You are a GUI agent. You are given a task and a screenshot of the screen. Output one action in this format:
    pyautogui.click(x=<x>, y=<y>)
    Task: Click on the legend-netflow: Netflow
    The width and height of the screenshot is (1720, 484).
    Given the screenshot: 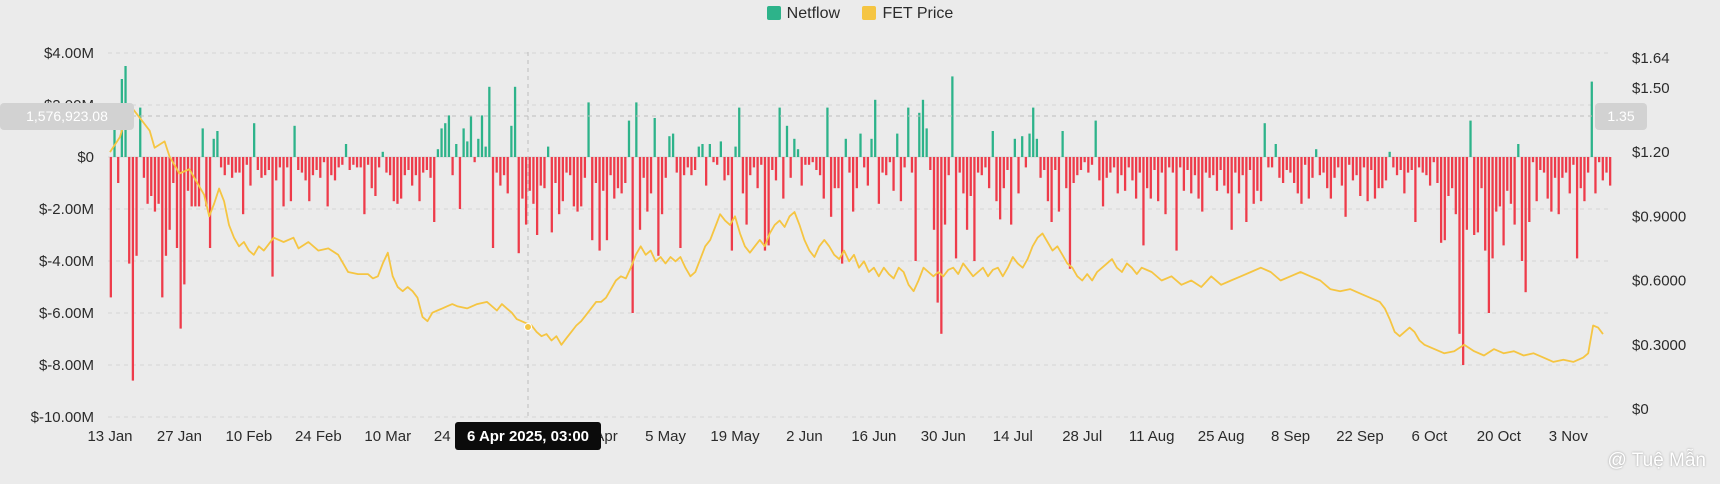 What is the action you would take?
    pyautogui.click(x=803, y=14)
    